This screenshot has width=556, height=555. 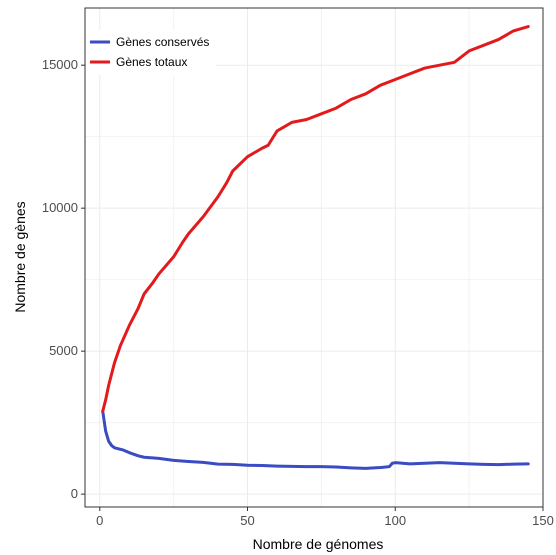 I want to click on x-axis: 0 50 100 150, so click(x=325, y=517).